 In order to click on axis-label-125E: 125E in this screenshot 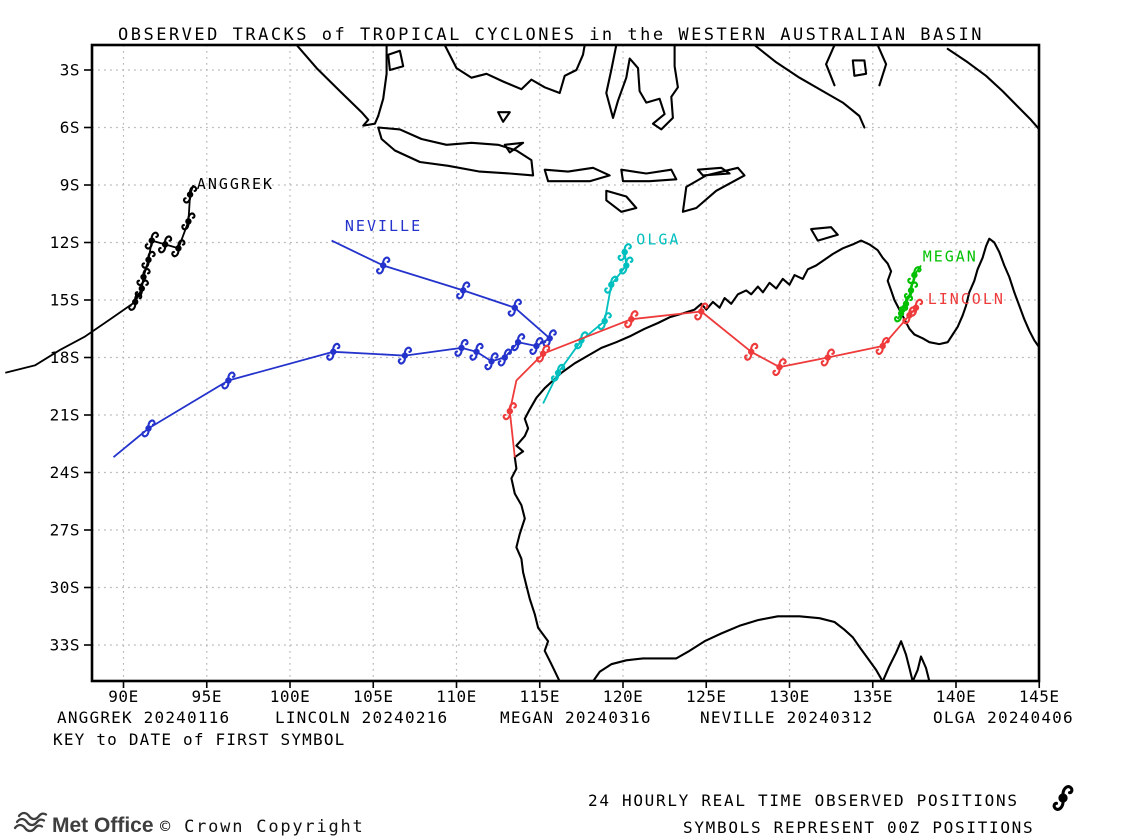, I will do `click(706, 696)`.